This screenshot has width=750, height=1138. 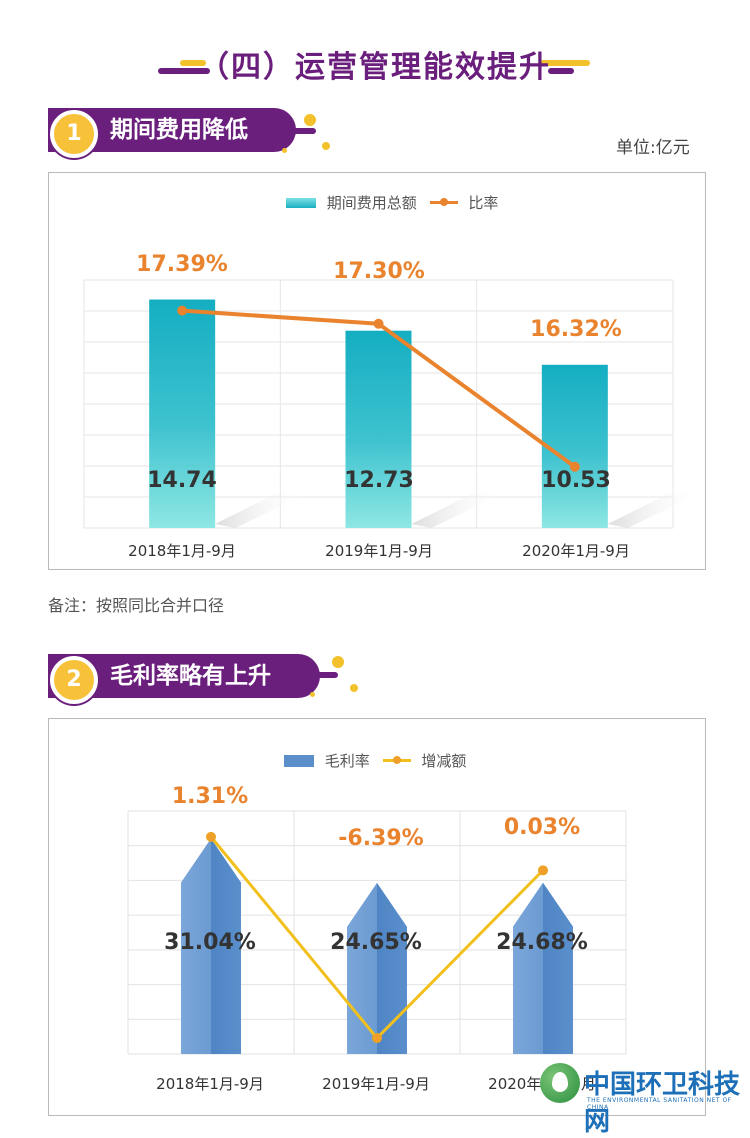 I want to click on title-deco-right-purple, so click(x=561, y=71).